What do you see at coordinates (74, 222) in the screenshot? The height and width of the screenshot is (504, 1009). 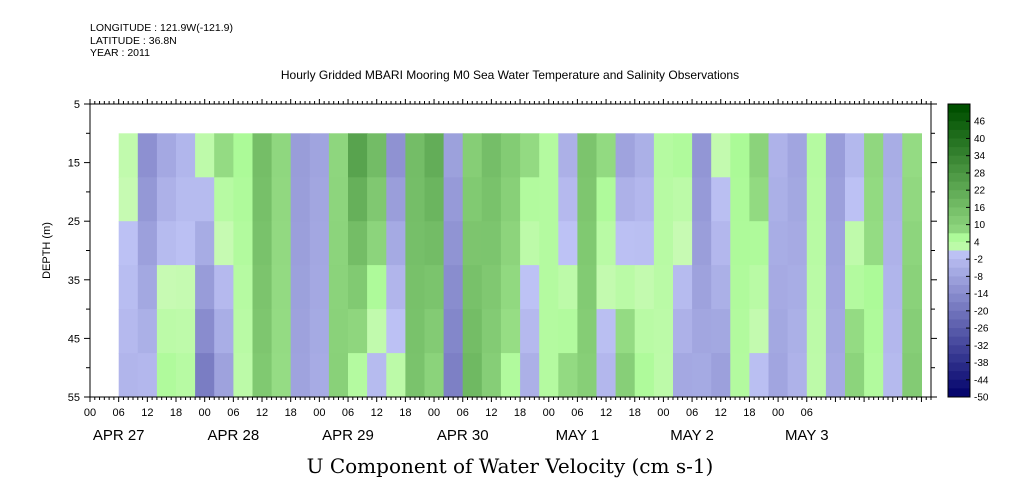 I see `y-tick-label: 25` at bounding box center [74, 222].